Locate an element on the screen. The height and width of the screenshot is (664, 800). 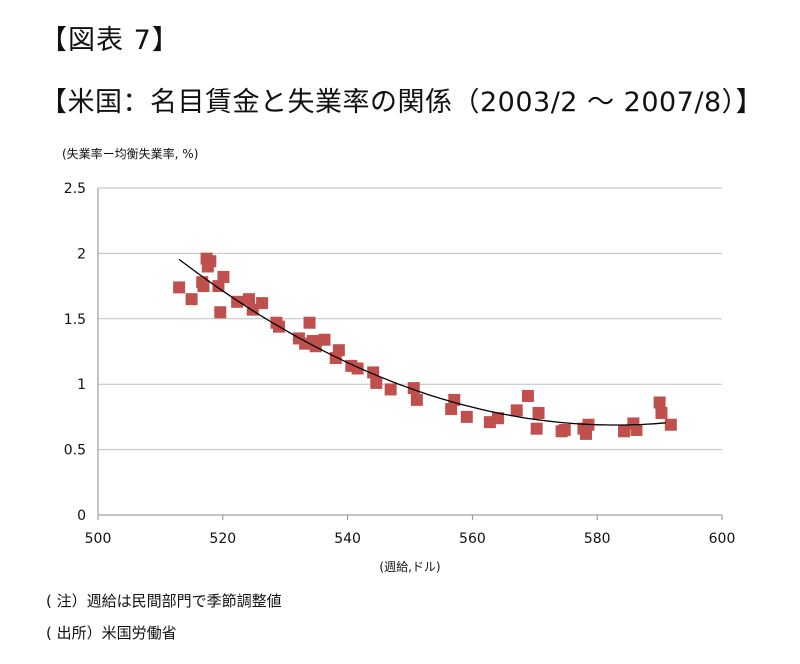
y-axis-label: (失業率ー均衡失業率, %) is located at coordinates (130, 153).